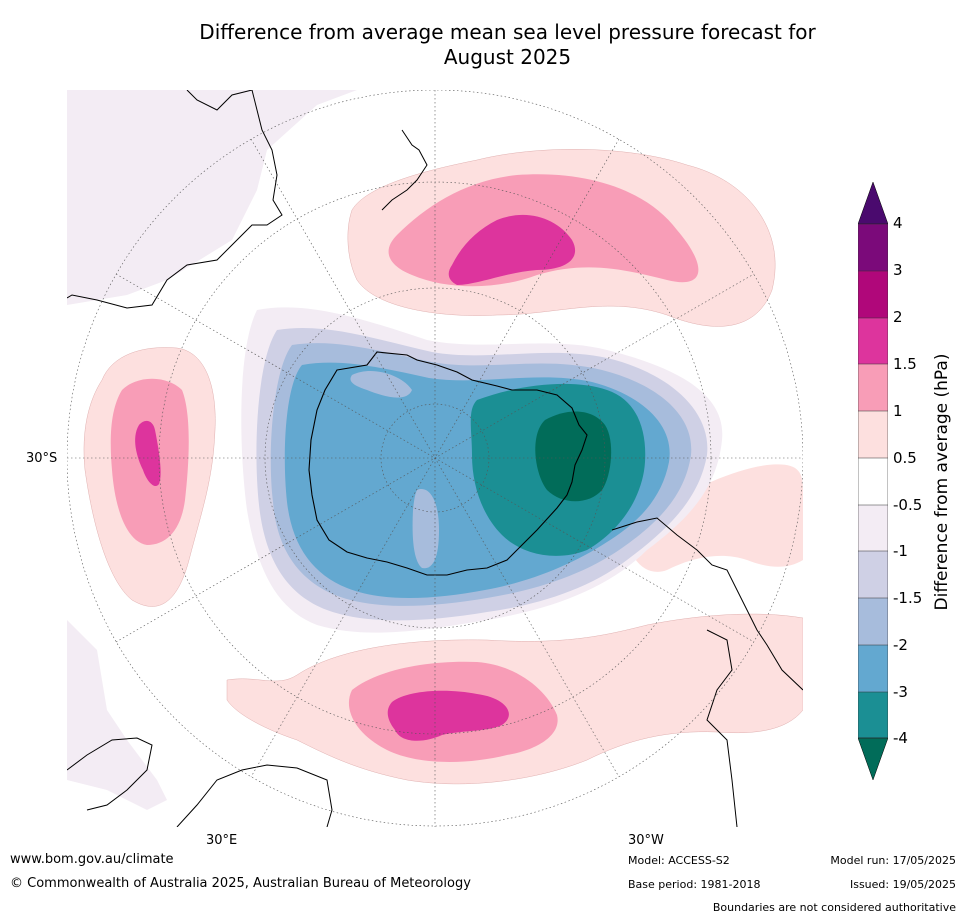 Image resolution: width=965 pixels, height=919 pixels. What do you see at coordinates (694, 884) in the screenshot?
I see `base-period-text: Base period: 1981-2018` at bounding box center [694, 884].